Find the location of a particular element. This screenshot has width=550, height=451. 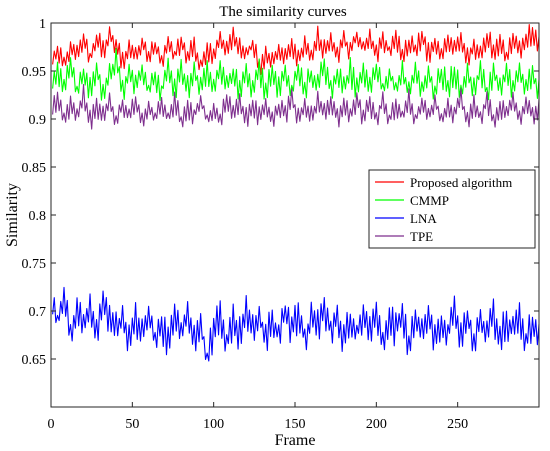

legend-label: LNA is located at coordinates (423, 218).